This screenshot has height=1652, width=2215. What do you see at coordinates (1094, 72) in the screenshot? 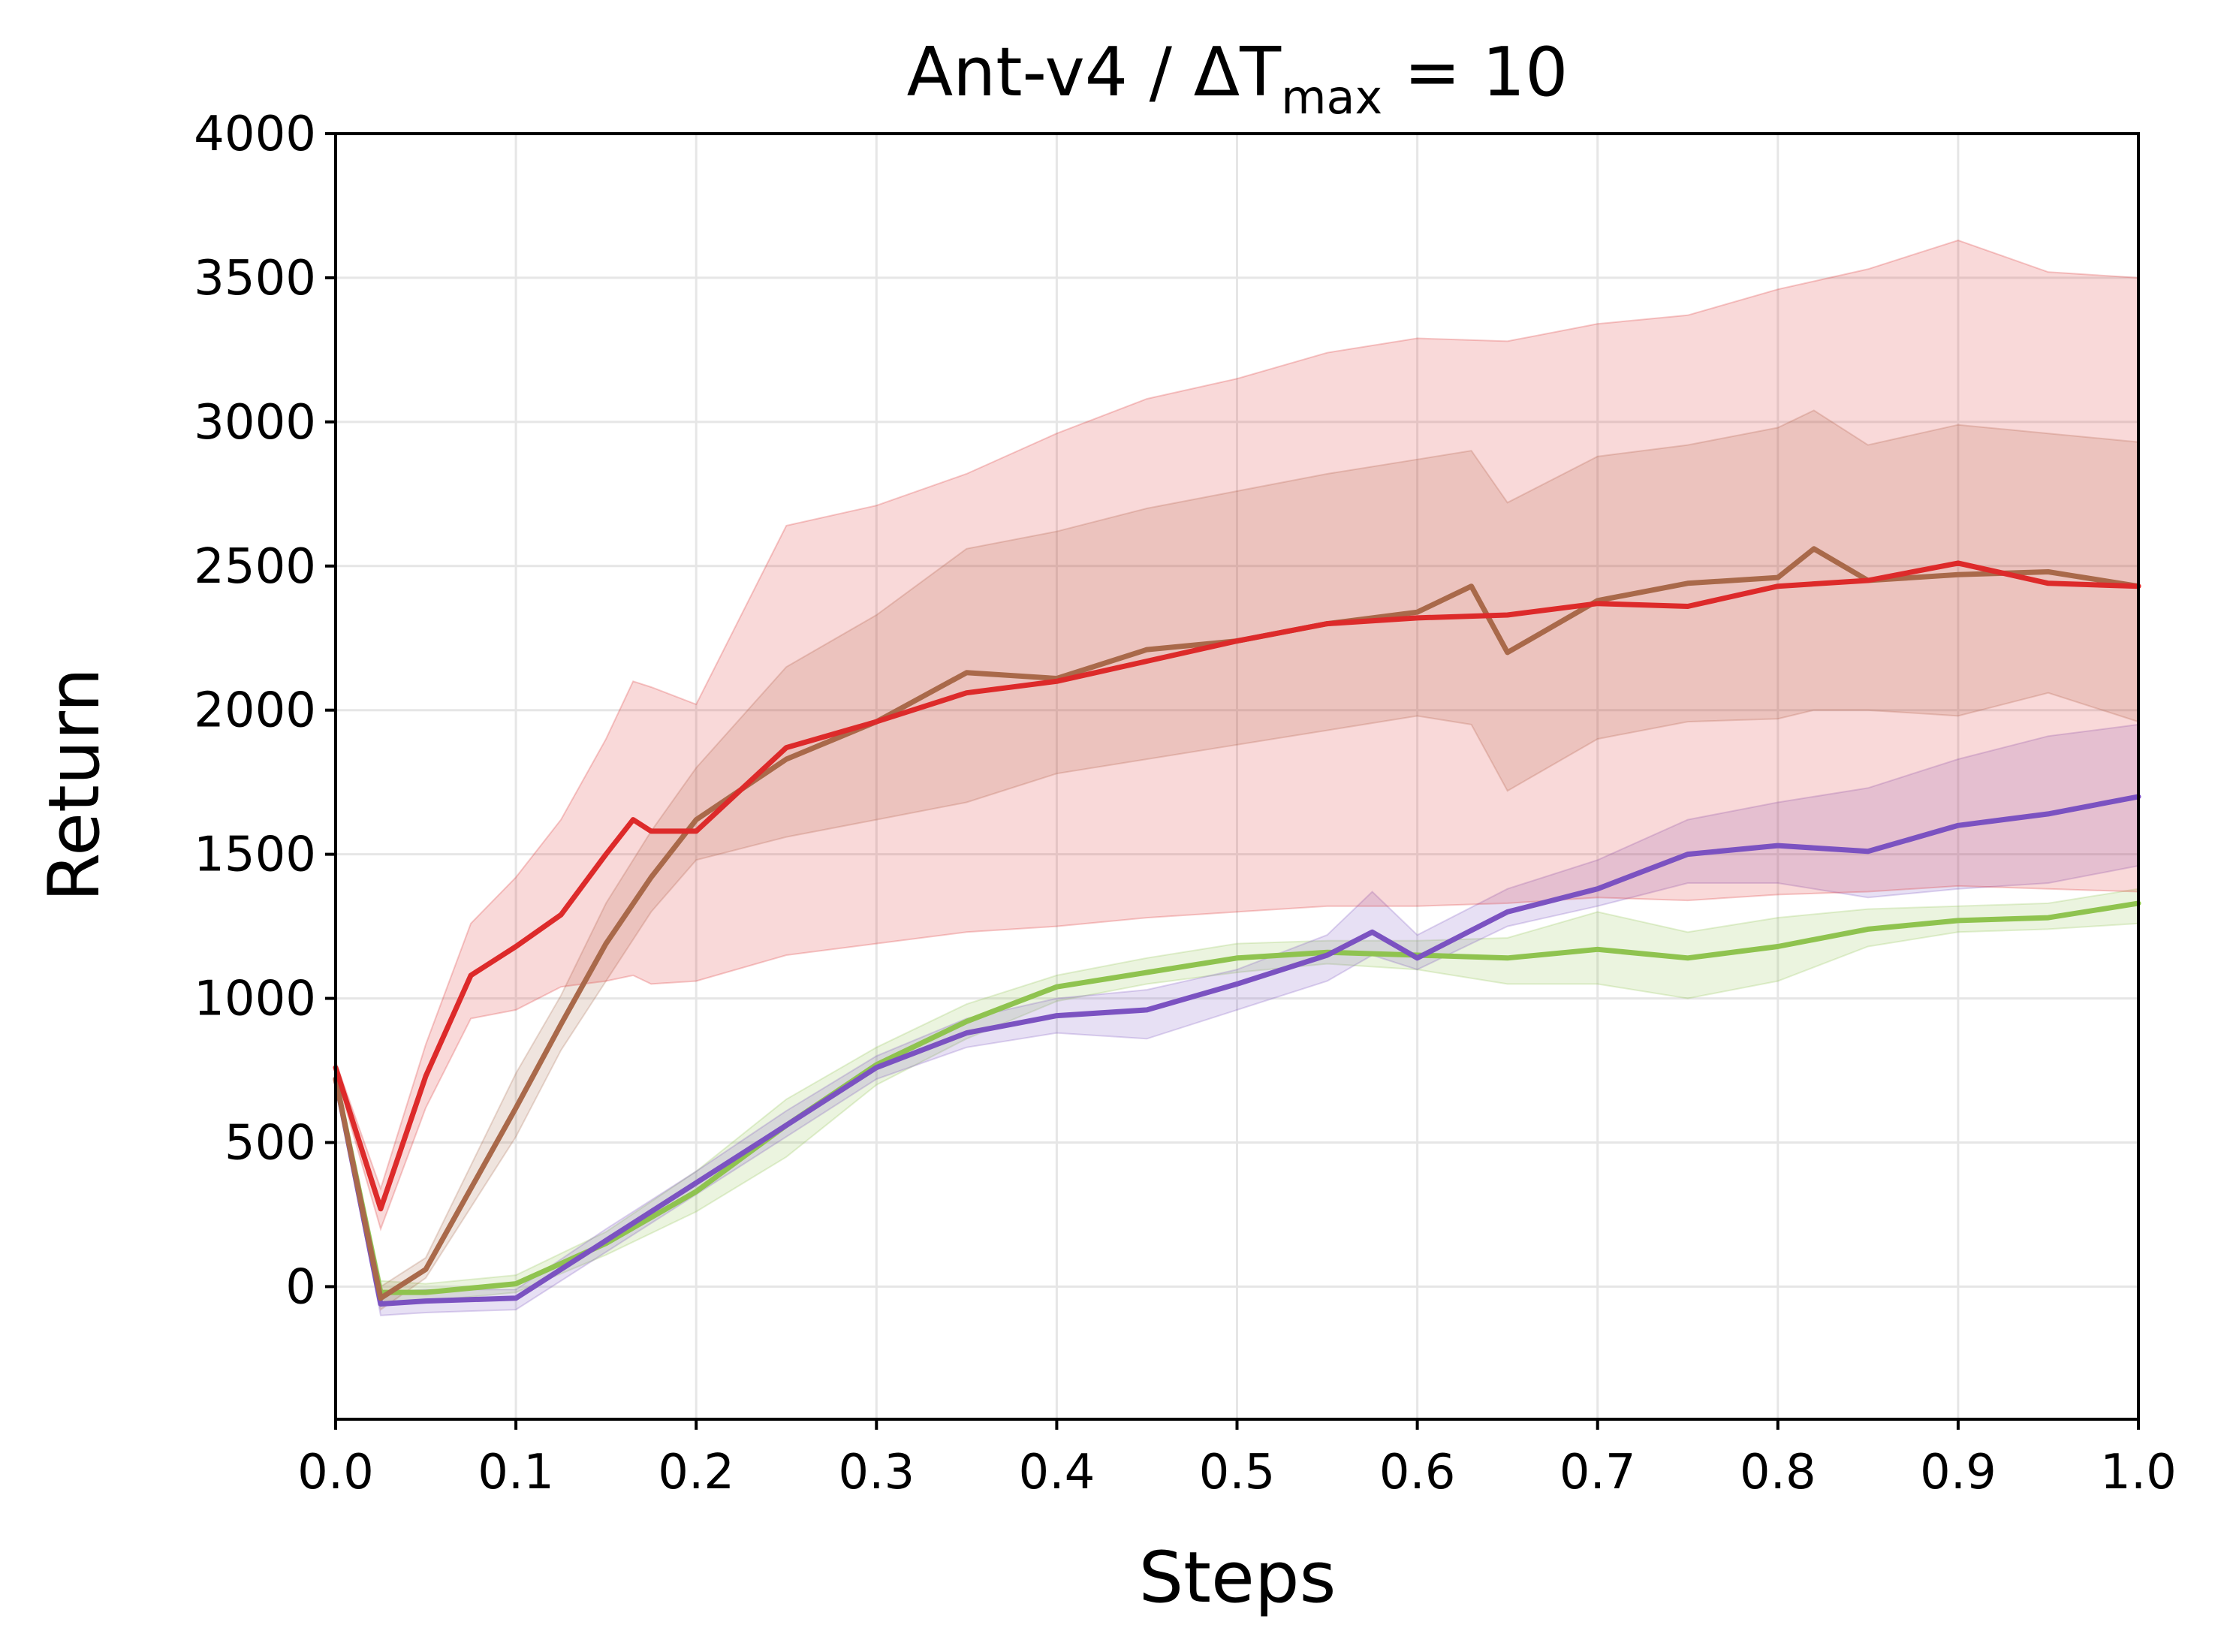
I see `chart-title-prefix: Ant-v4 / ΔT` at bounding box center [1094, 72].